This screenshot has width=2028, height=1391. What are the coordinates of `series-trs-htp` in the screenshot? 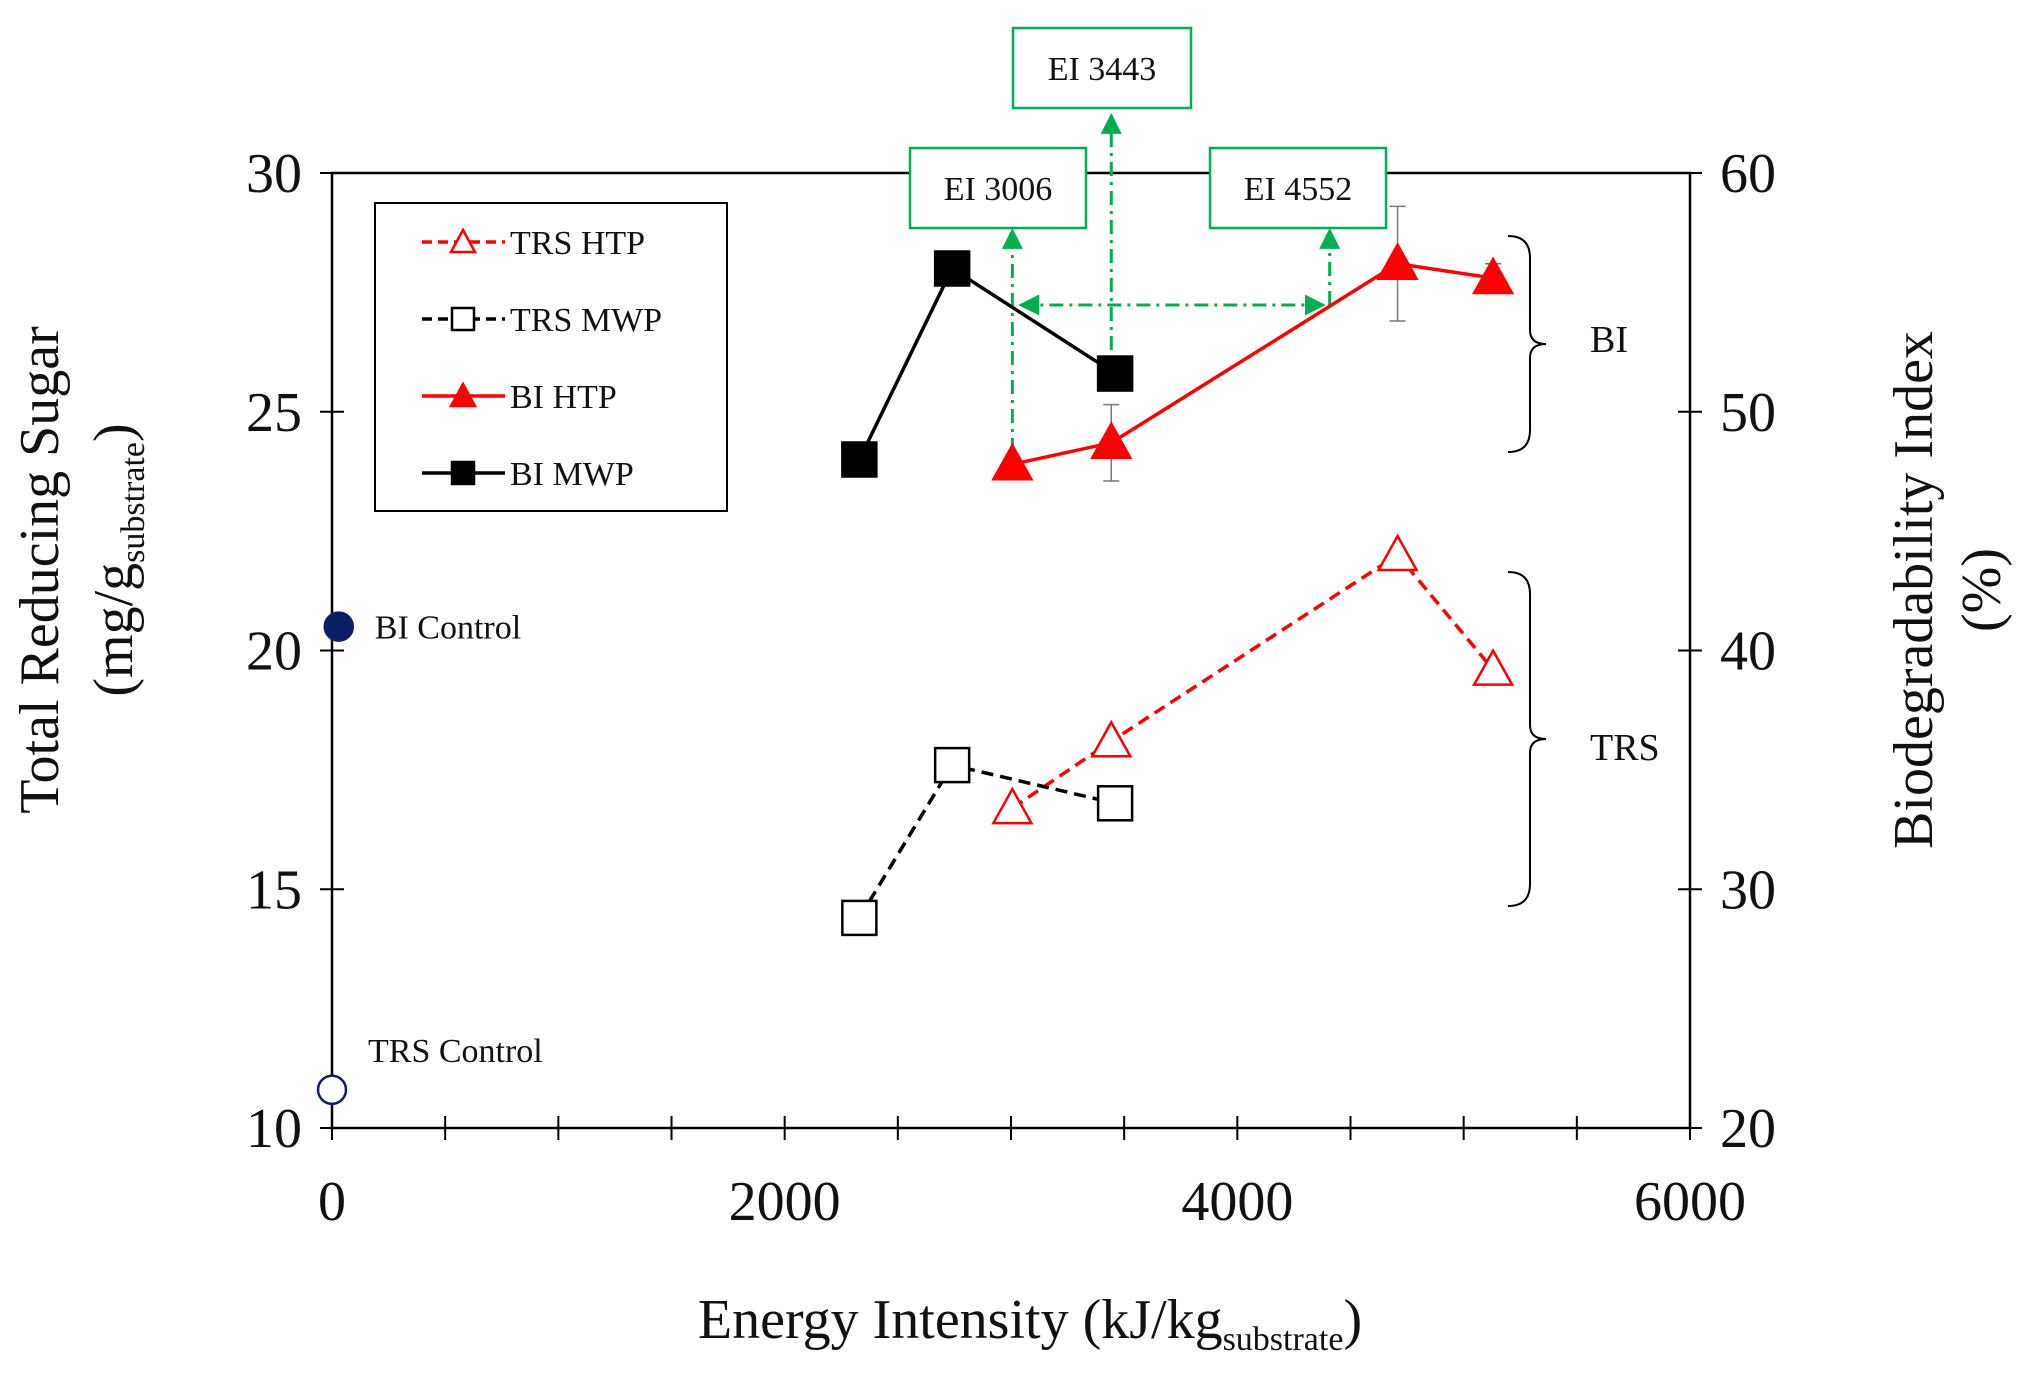 It's located at (1253, 679).